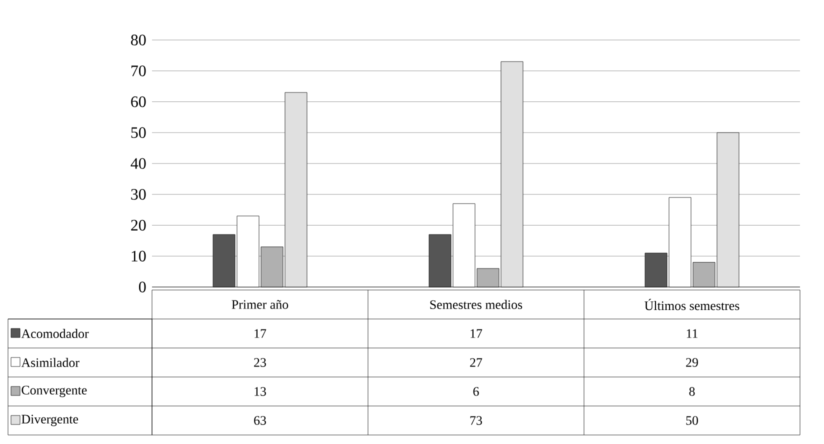 The image size is (824, 444). Describe the element at coordinates (476, 420) in the screenshot. I see `data-label: 73` at that location.